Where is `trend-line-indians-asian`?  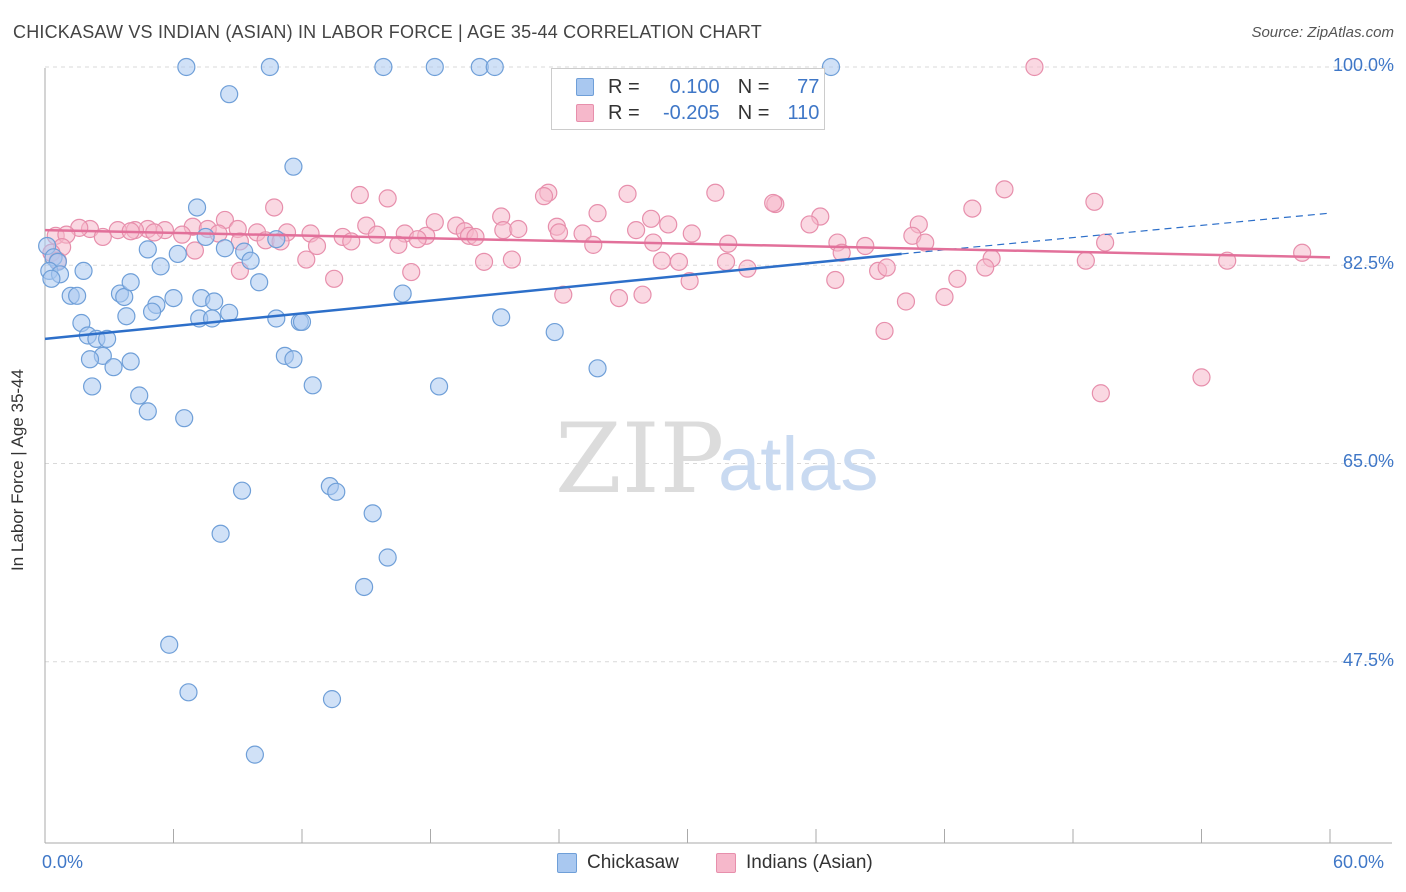 trend-line-indians-asian is located at coordinates (687, 243).